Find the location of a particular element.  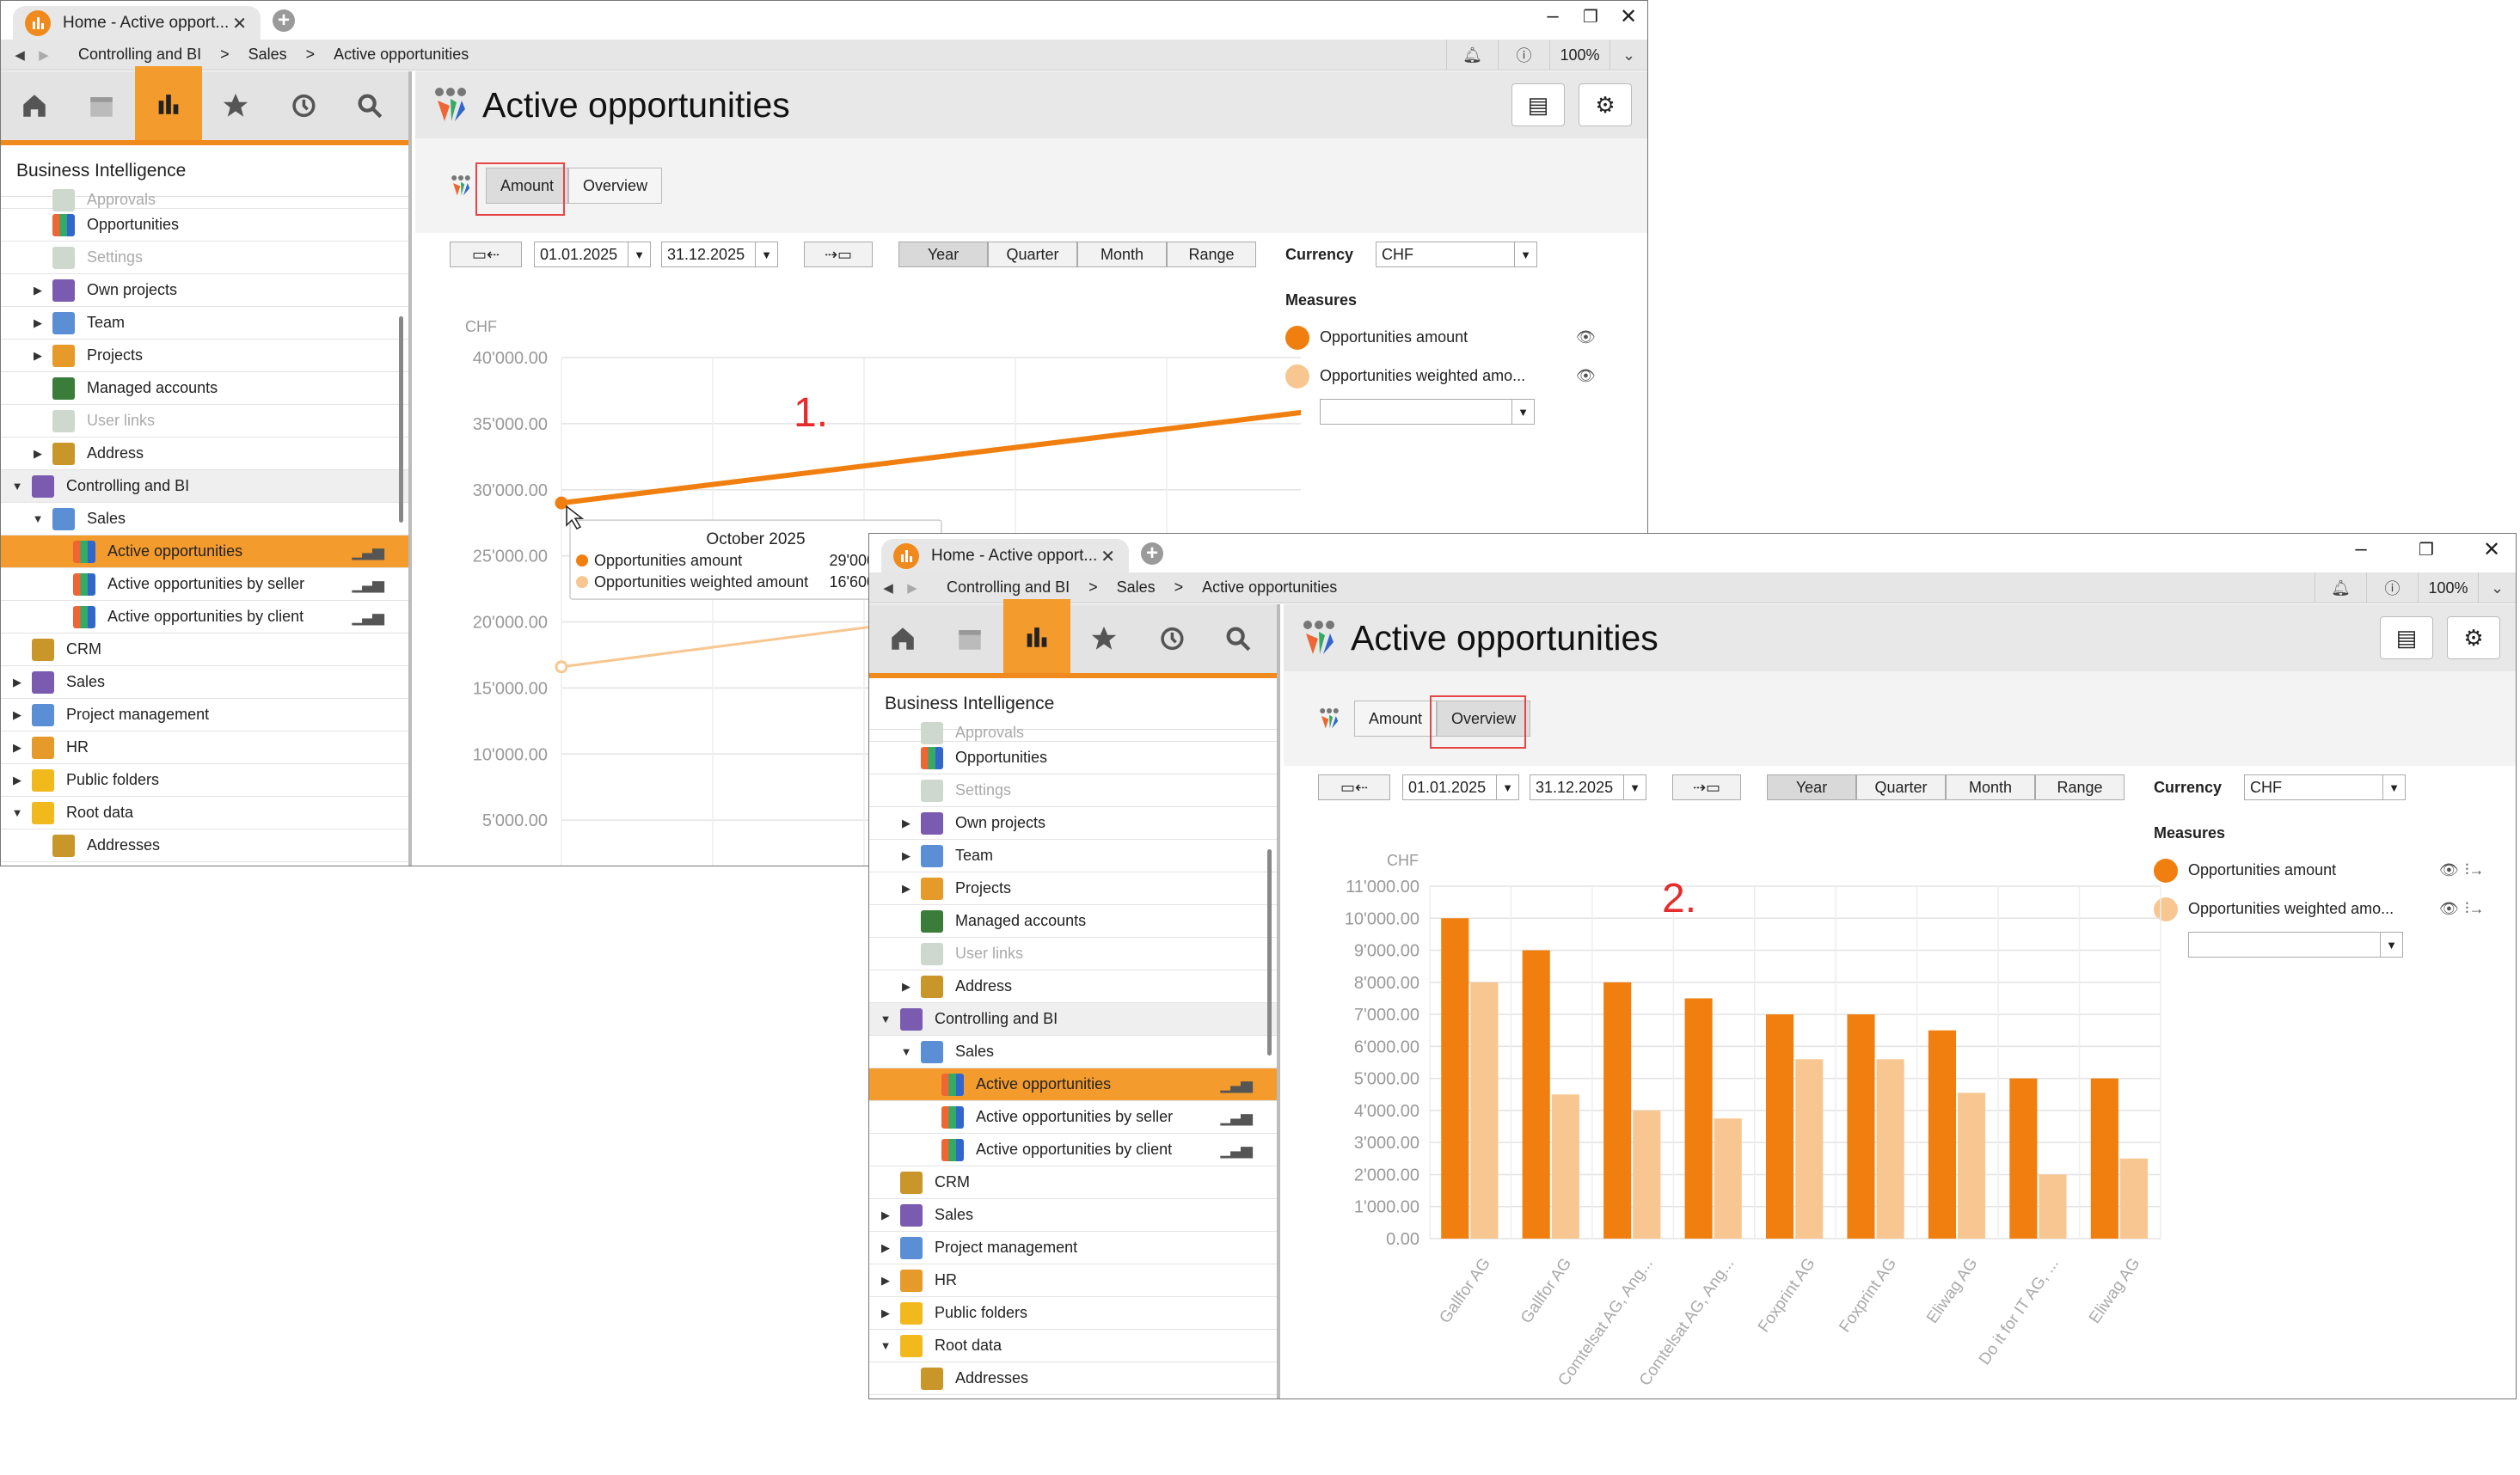

tree-item: Active opportunities by seller ▁▃▅ is located at coordinates (1073, 1117).